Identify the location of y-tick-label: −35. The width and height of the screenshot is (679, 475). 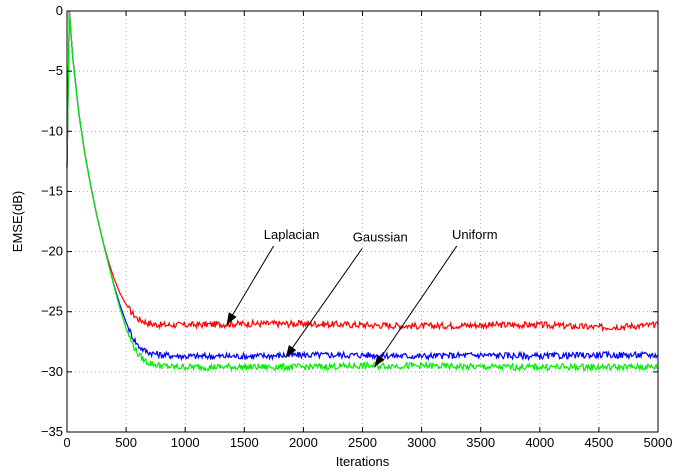
(52, 431).